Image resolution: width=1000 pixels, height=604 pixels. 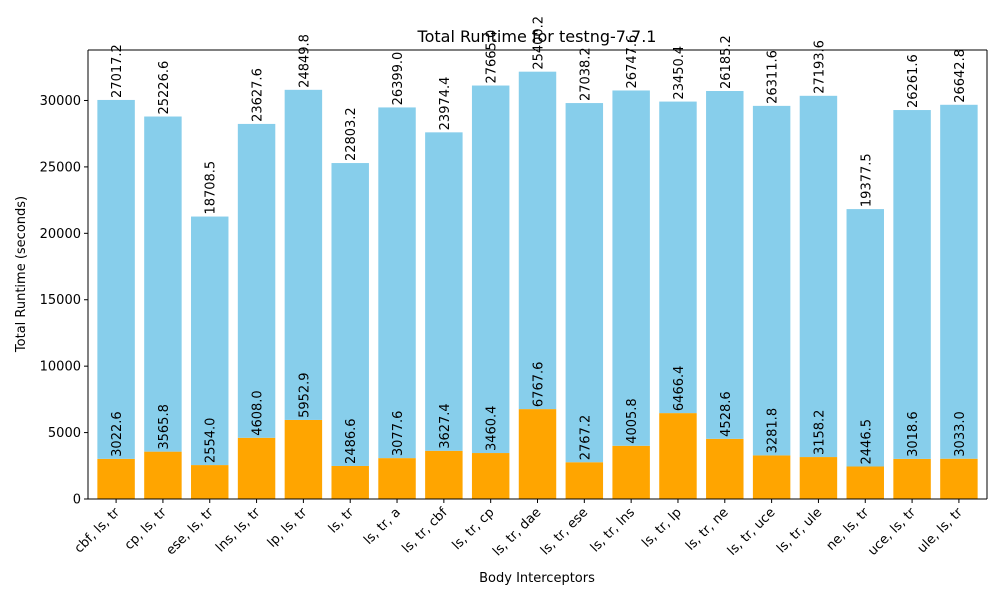 What do you see at coordinates (304, 61) in the screenshot?
I see `data-label-upper-4: 24849.8` at bounding box center [304, 61].